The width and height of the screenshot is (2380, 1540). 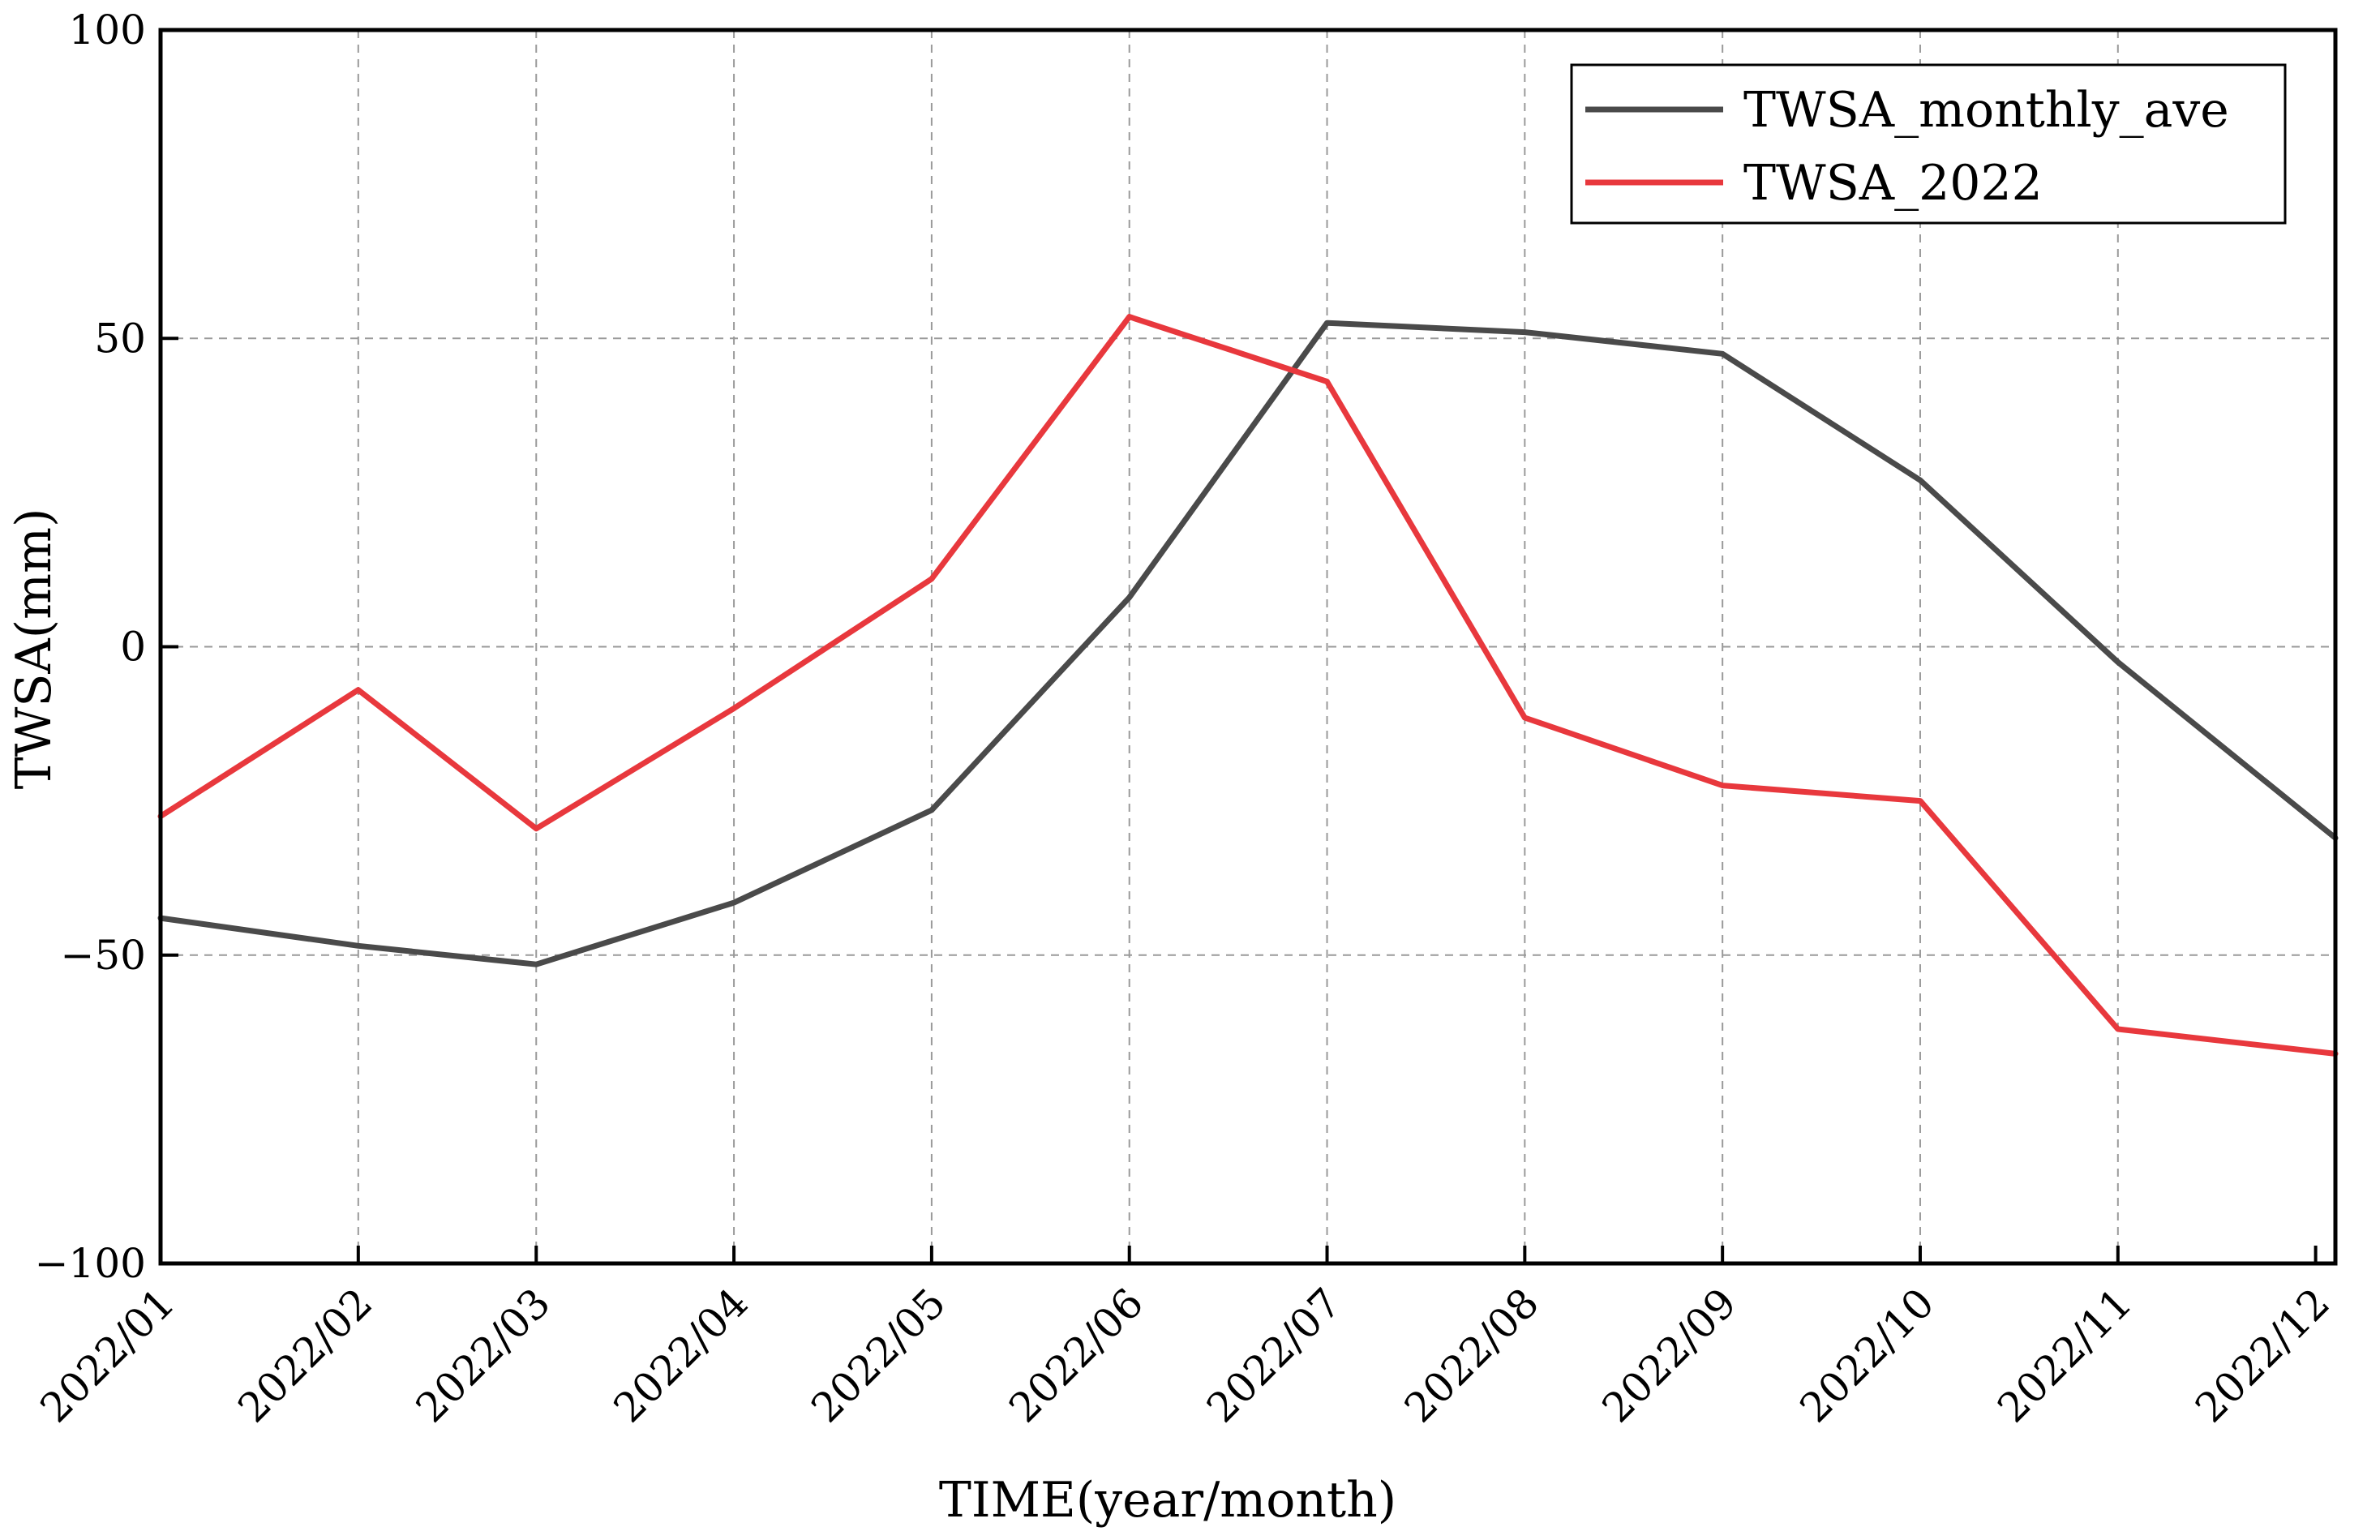 I want to click on legend: TWSA_monthly_ave TWSA_2022, so click(x=1928, y=144).